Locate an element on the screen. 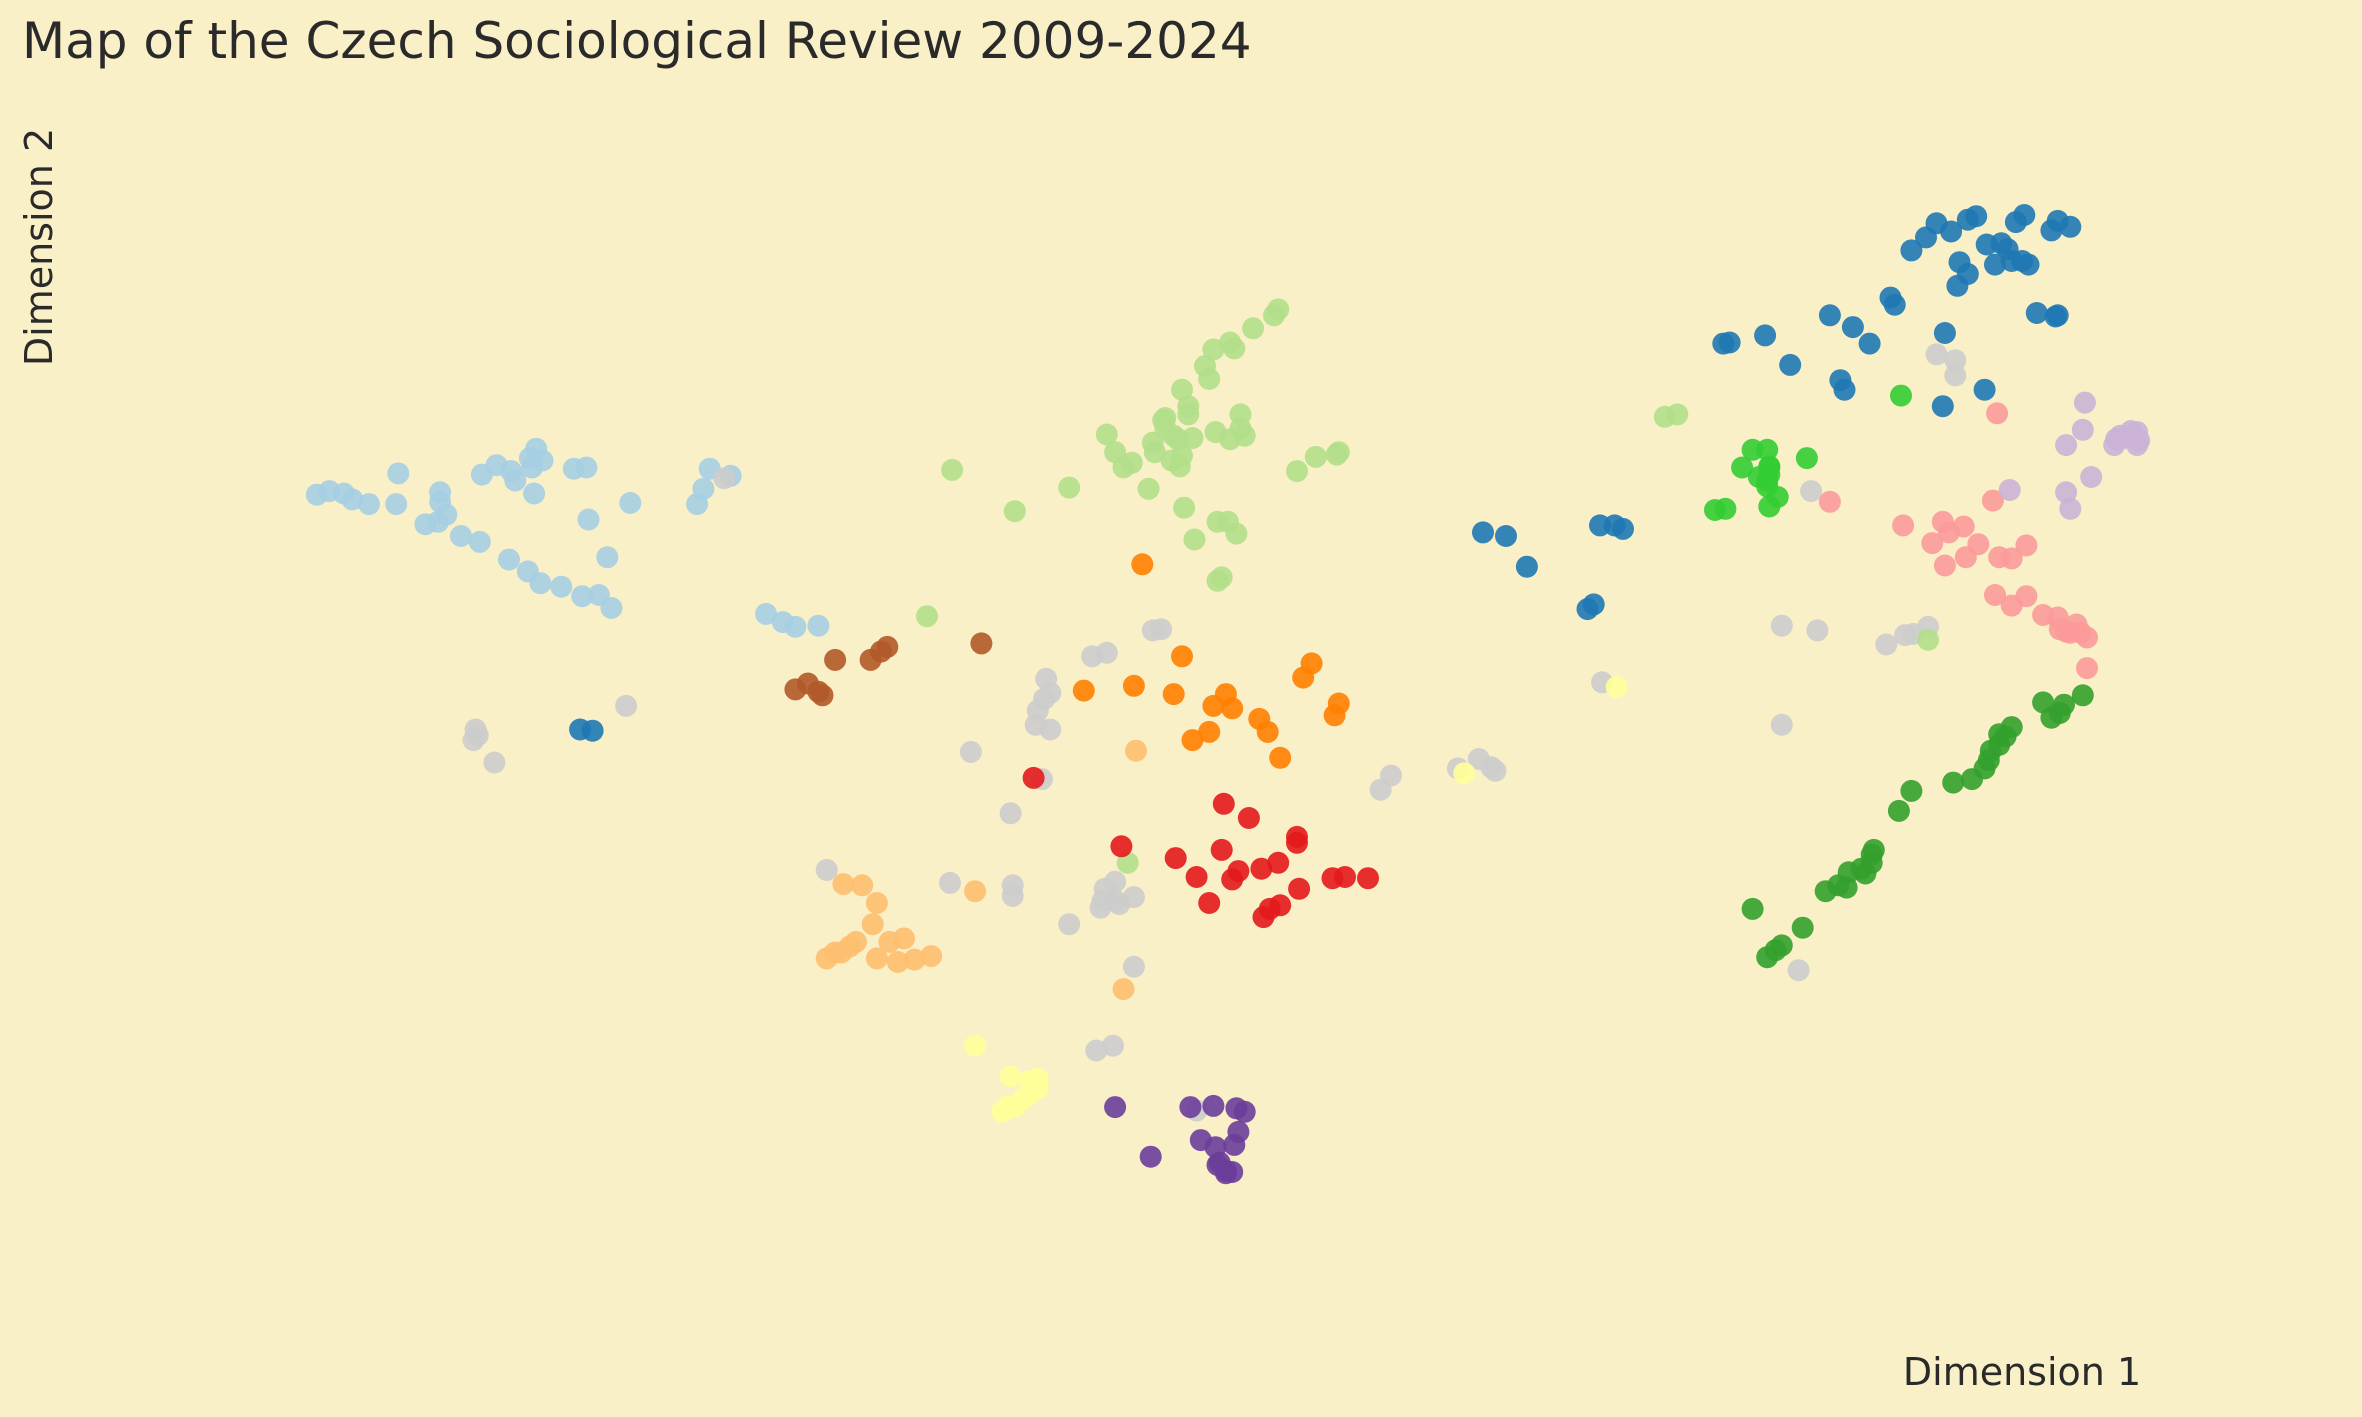 The width and height of the screenshot is (2362, 1417). x-axis-label: Dimension 1 is located at coordinates (2022, 1372).